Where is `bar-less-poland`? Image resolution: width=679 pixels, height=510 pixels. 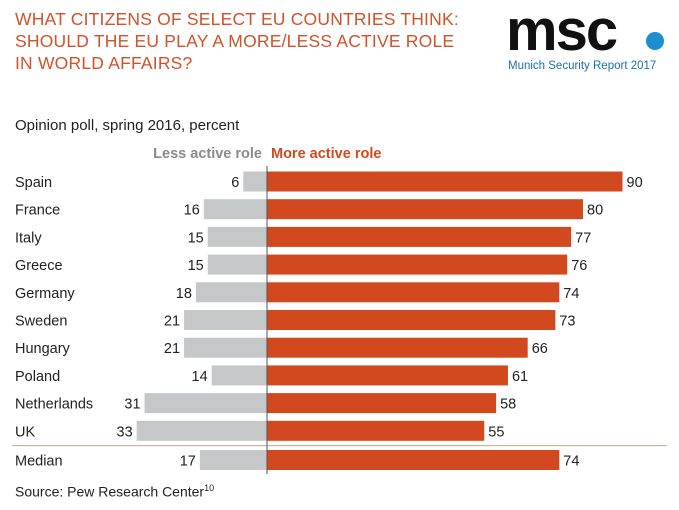 bar-less-poland is located at coordinates (239, 375).